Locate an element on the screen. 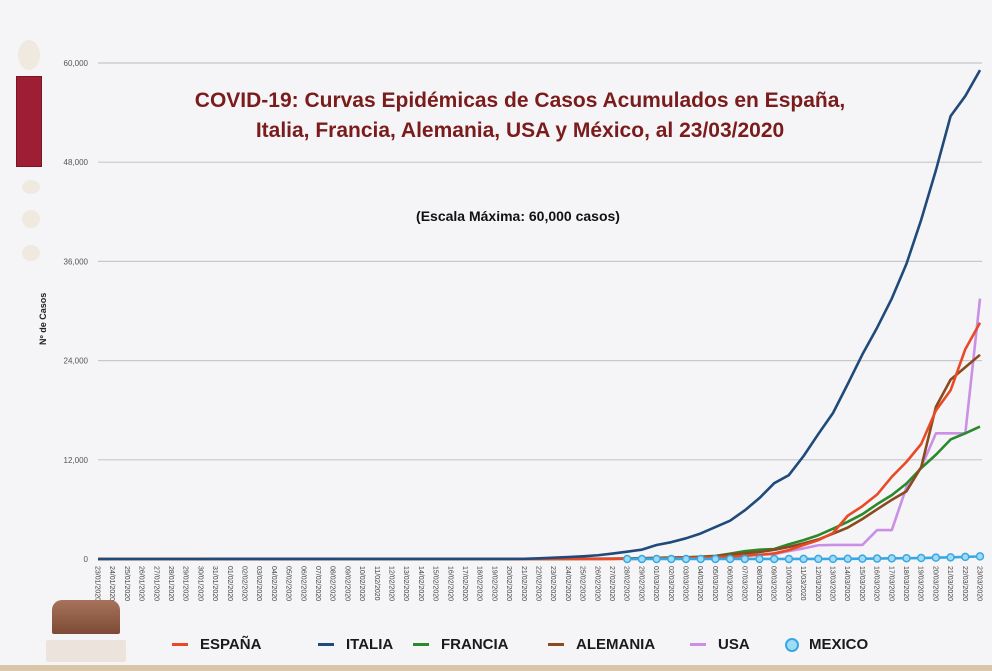 Image resolution: width=992 pixels, height=671 pixels. y-tick-label: 60,000 is located at coordinates (76, 63).